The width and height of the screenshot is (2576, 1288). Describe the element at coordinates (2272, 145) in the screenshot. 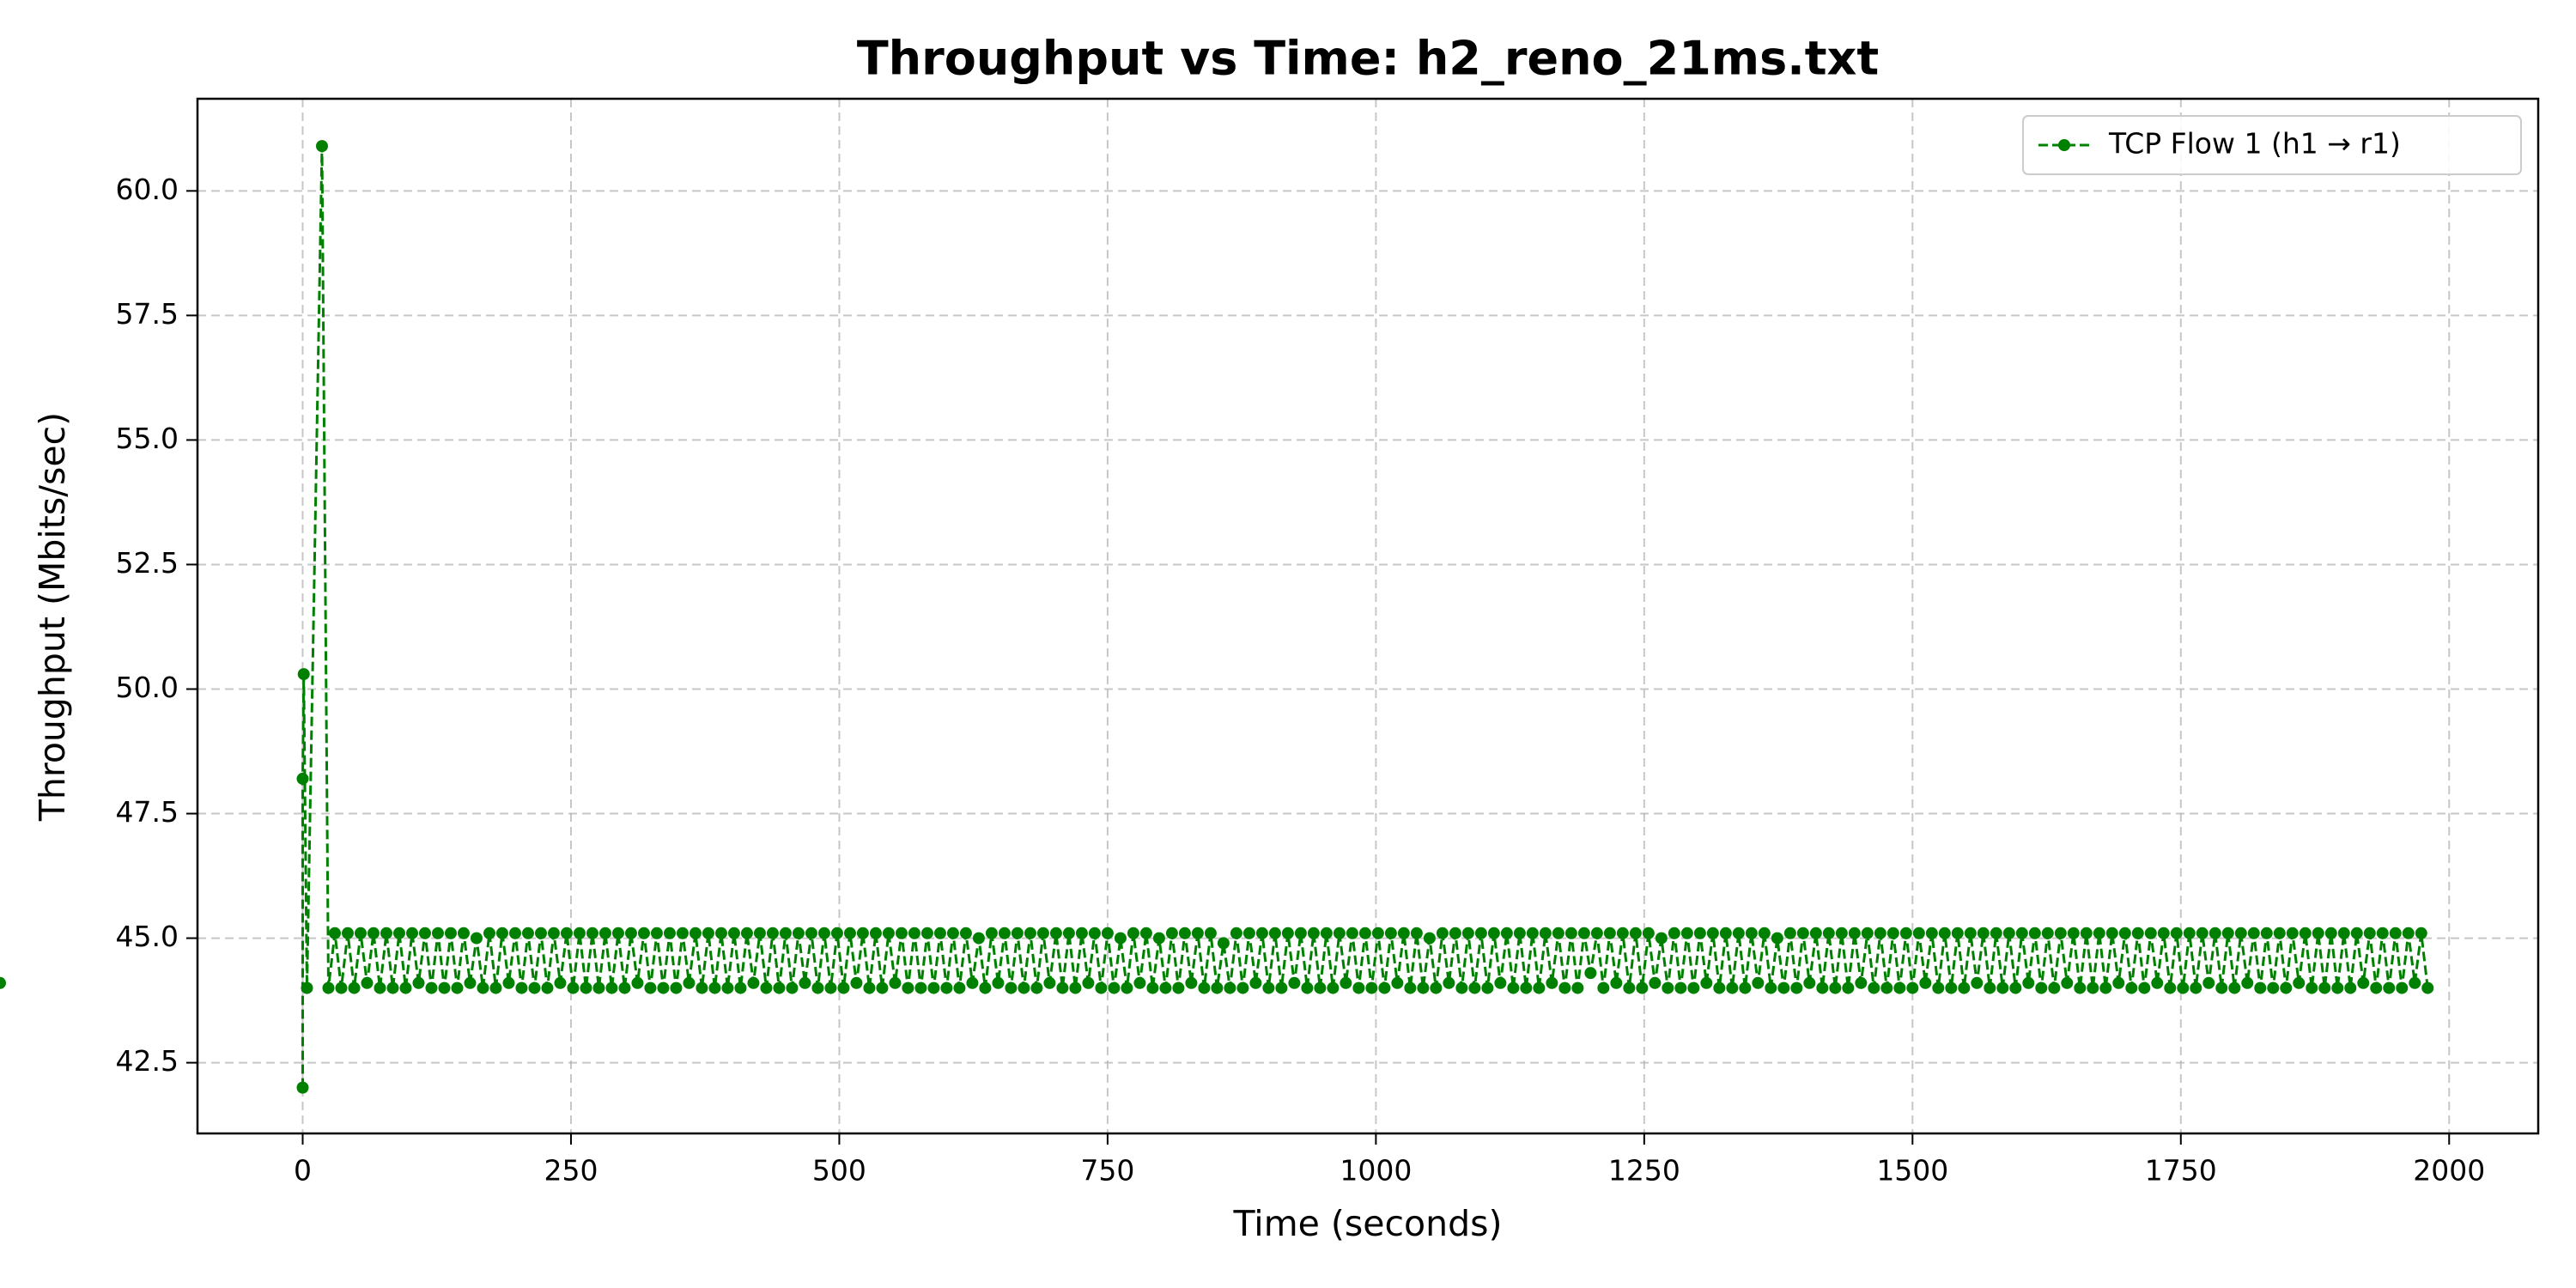

I see `legend: TCP Flow 1 (h1 → r1)` at that location.